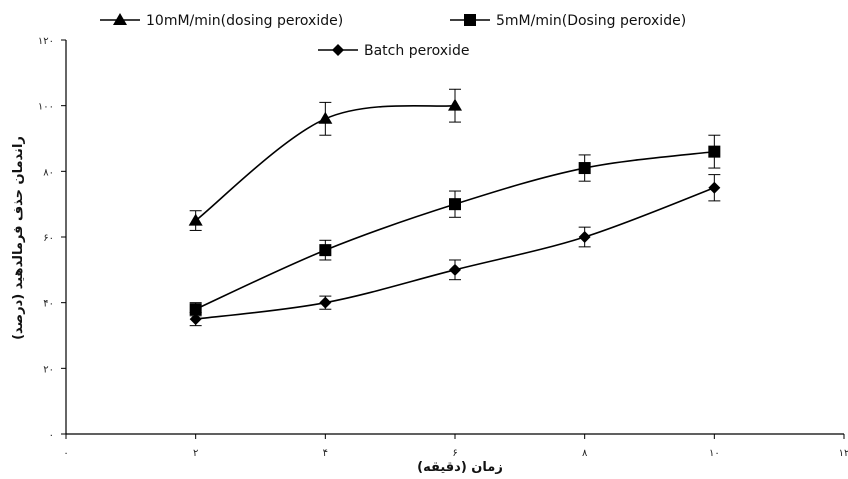 The height and width of the screenshot is (479, 848). What do you see at coordinates (460, 467) in the screenshot?
I see `x-axis-title: زمان (دقیقه)` at bounding box center [460, 467].